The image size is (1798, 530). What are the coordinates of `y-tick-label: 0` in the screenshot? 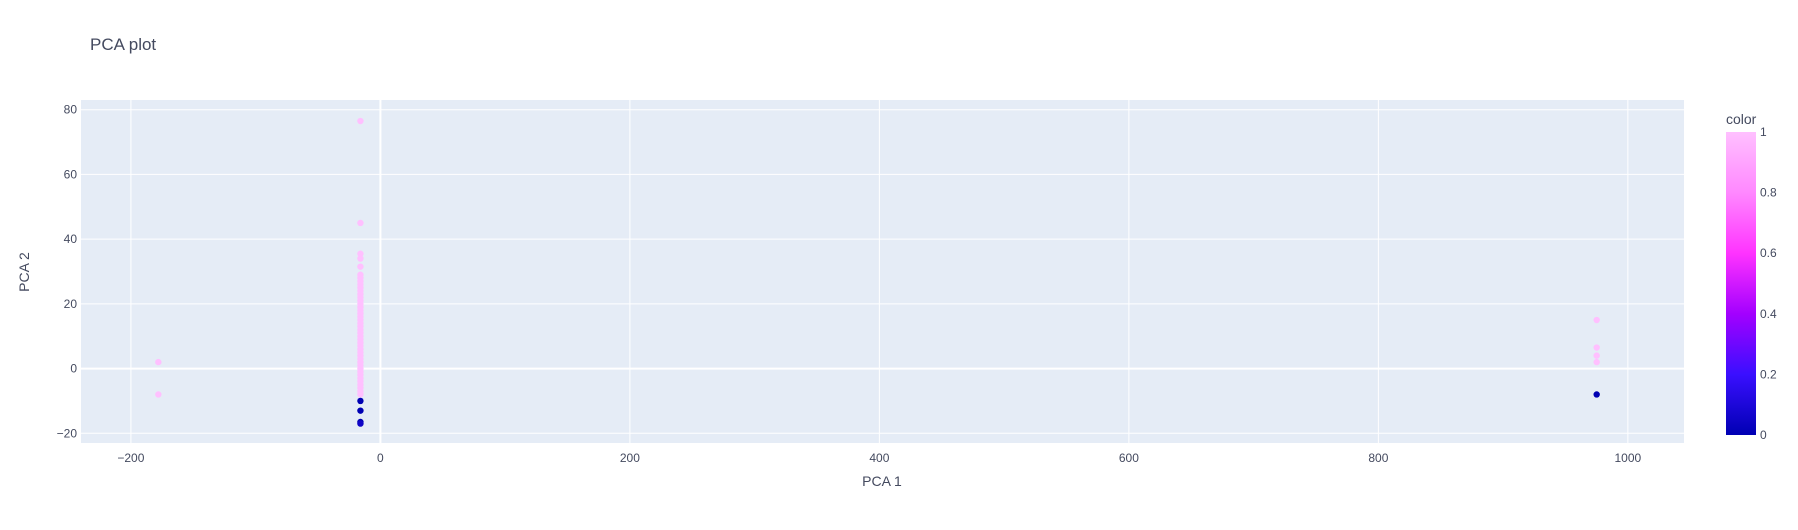 It's located at (73, 369).